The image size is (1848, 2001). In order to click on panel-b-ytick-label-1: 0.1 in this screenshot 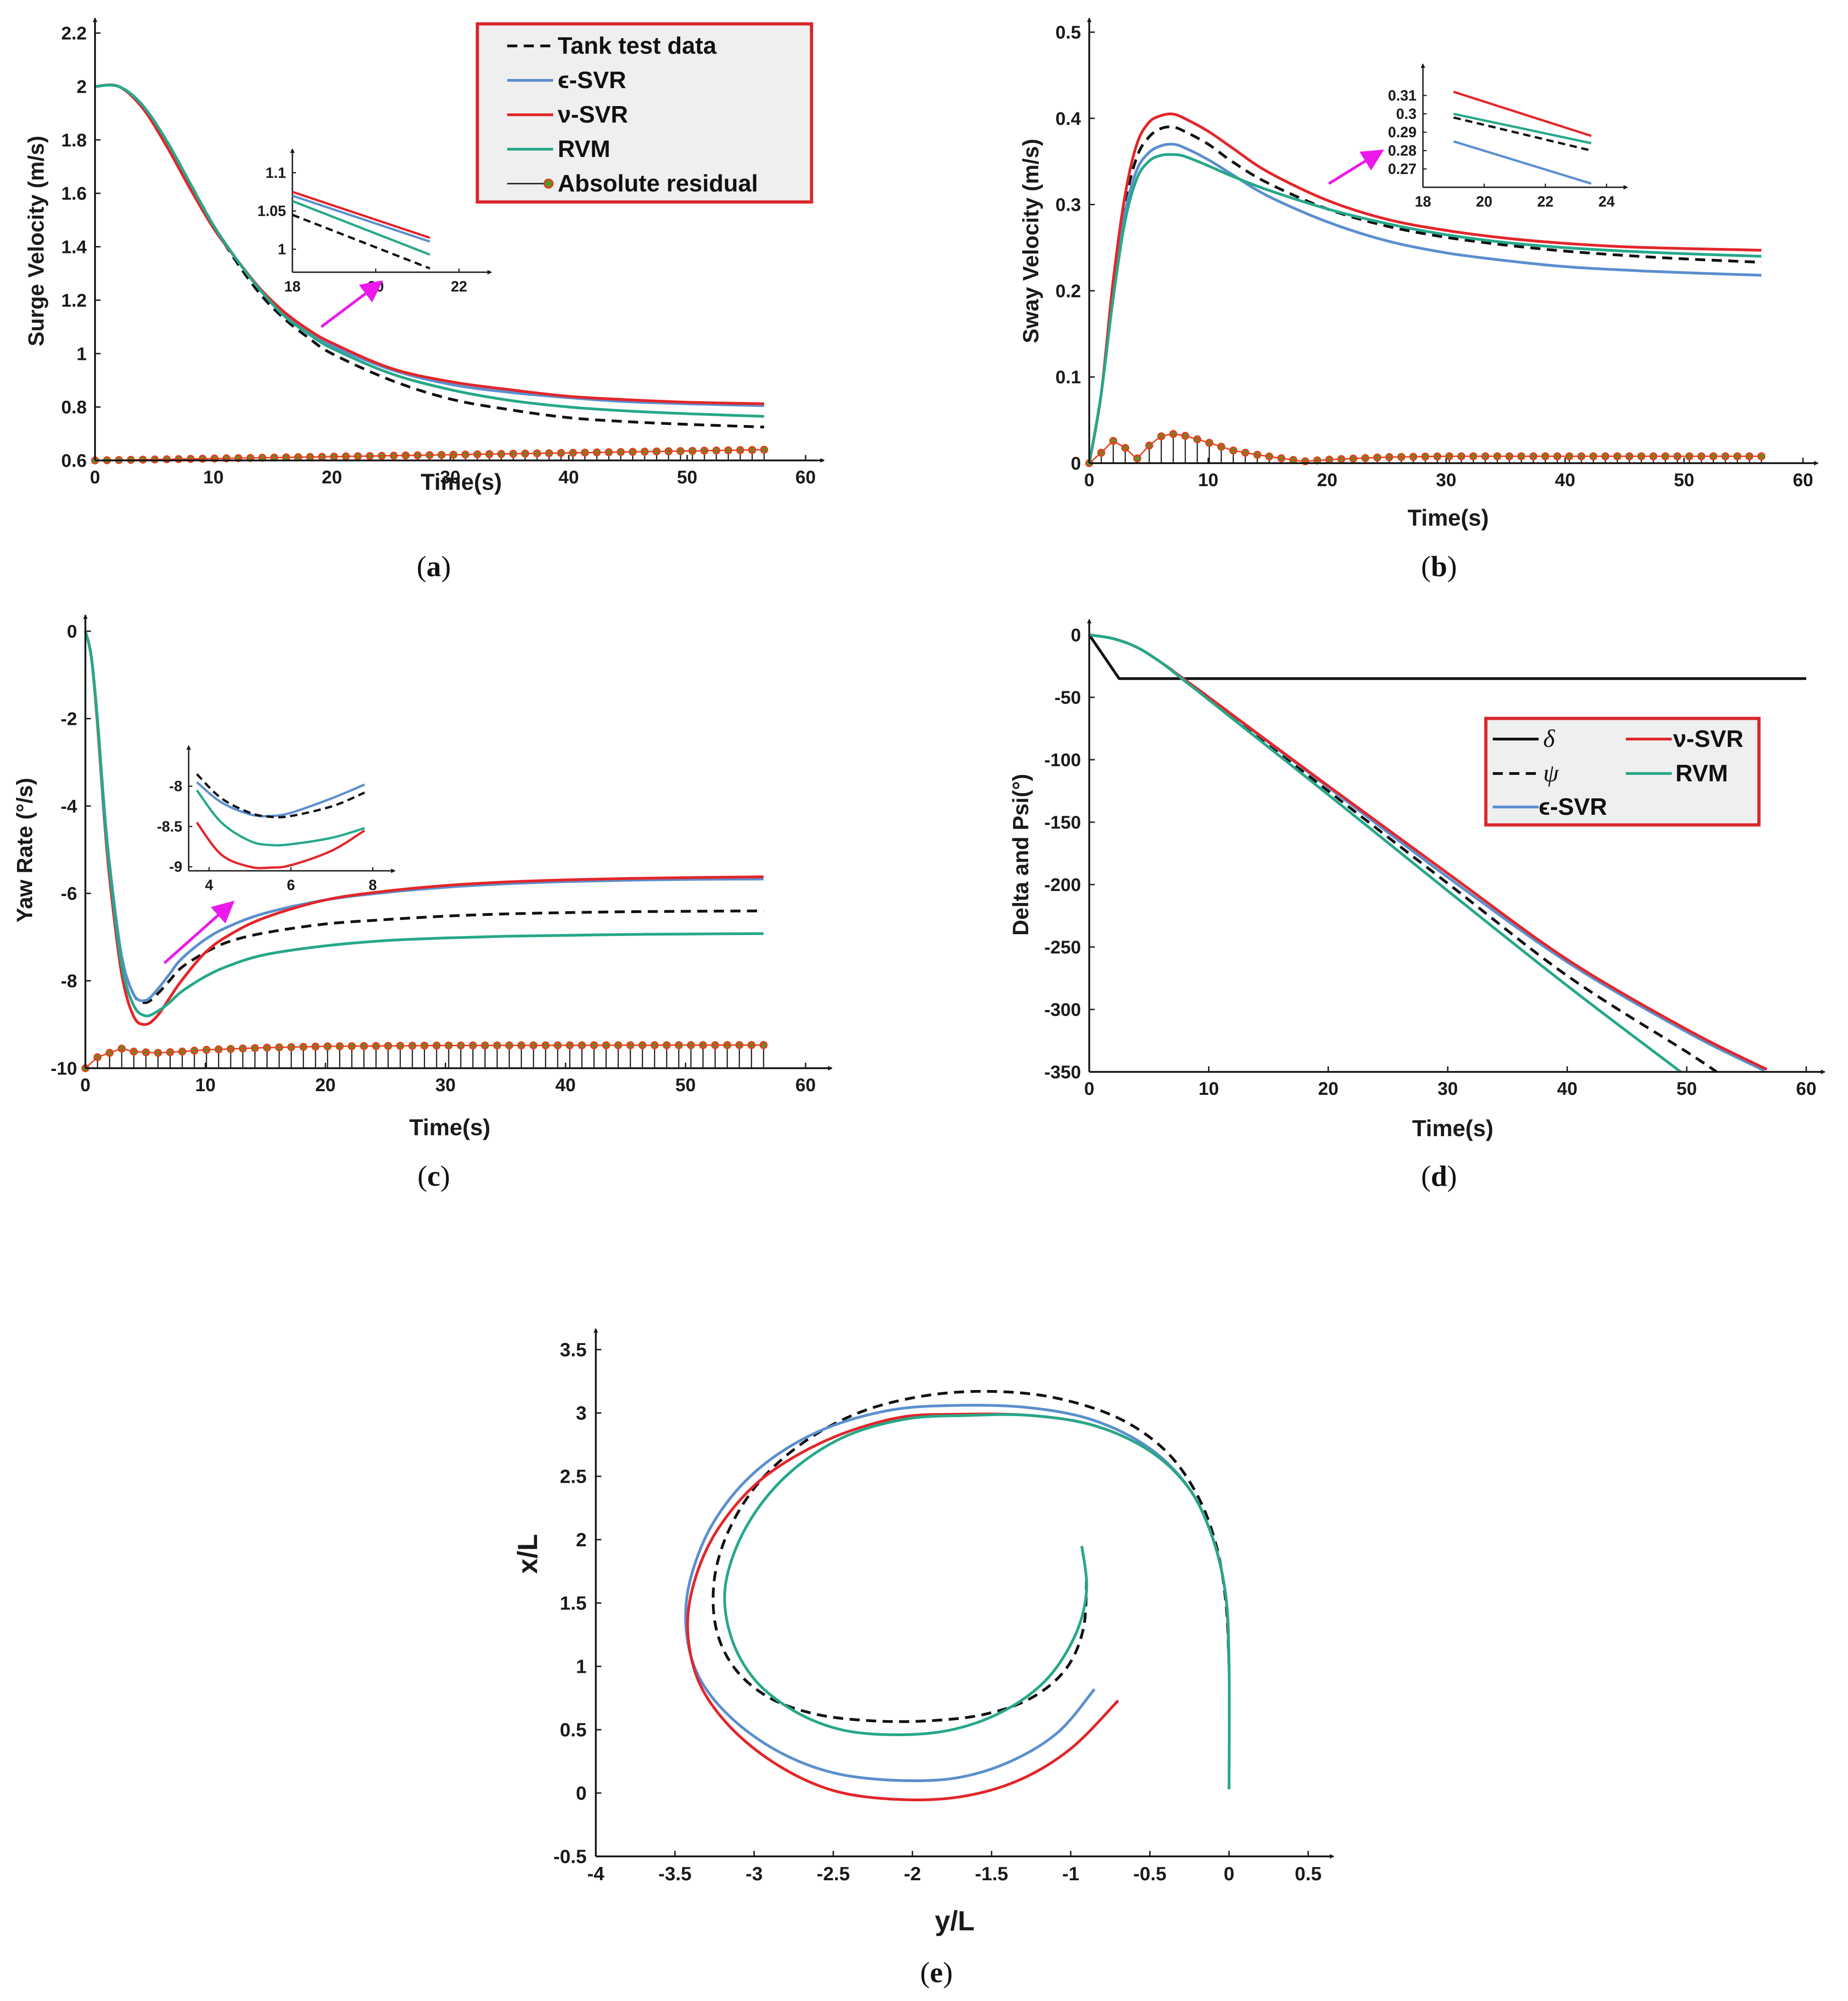, I will do `click(1068, 377)`.